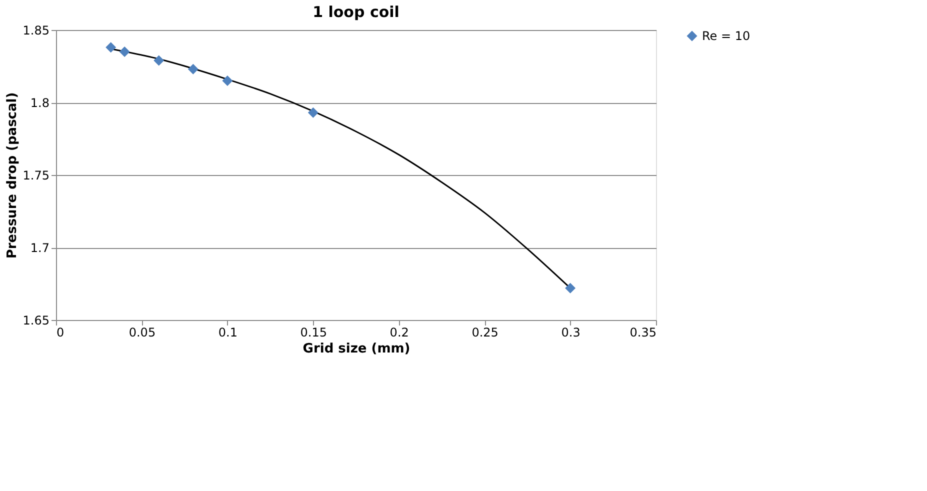  Describe the element at coordinates (399, 333) in the screenshot. I see `x-tick-label: 0.2` at that location.